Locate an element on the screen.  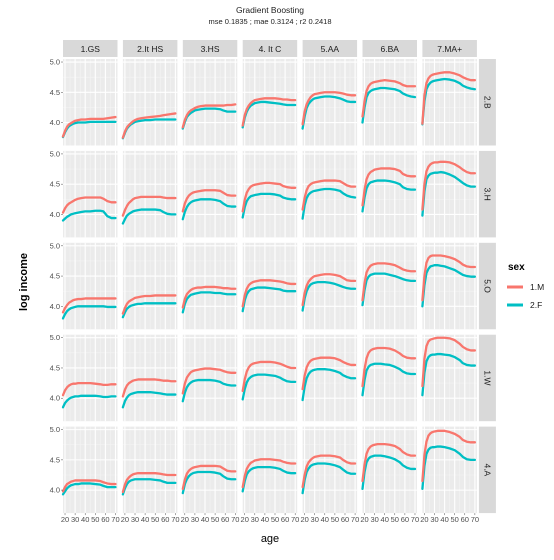
row-strip-label: 5.O is located at coordinates (487, 286).